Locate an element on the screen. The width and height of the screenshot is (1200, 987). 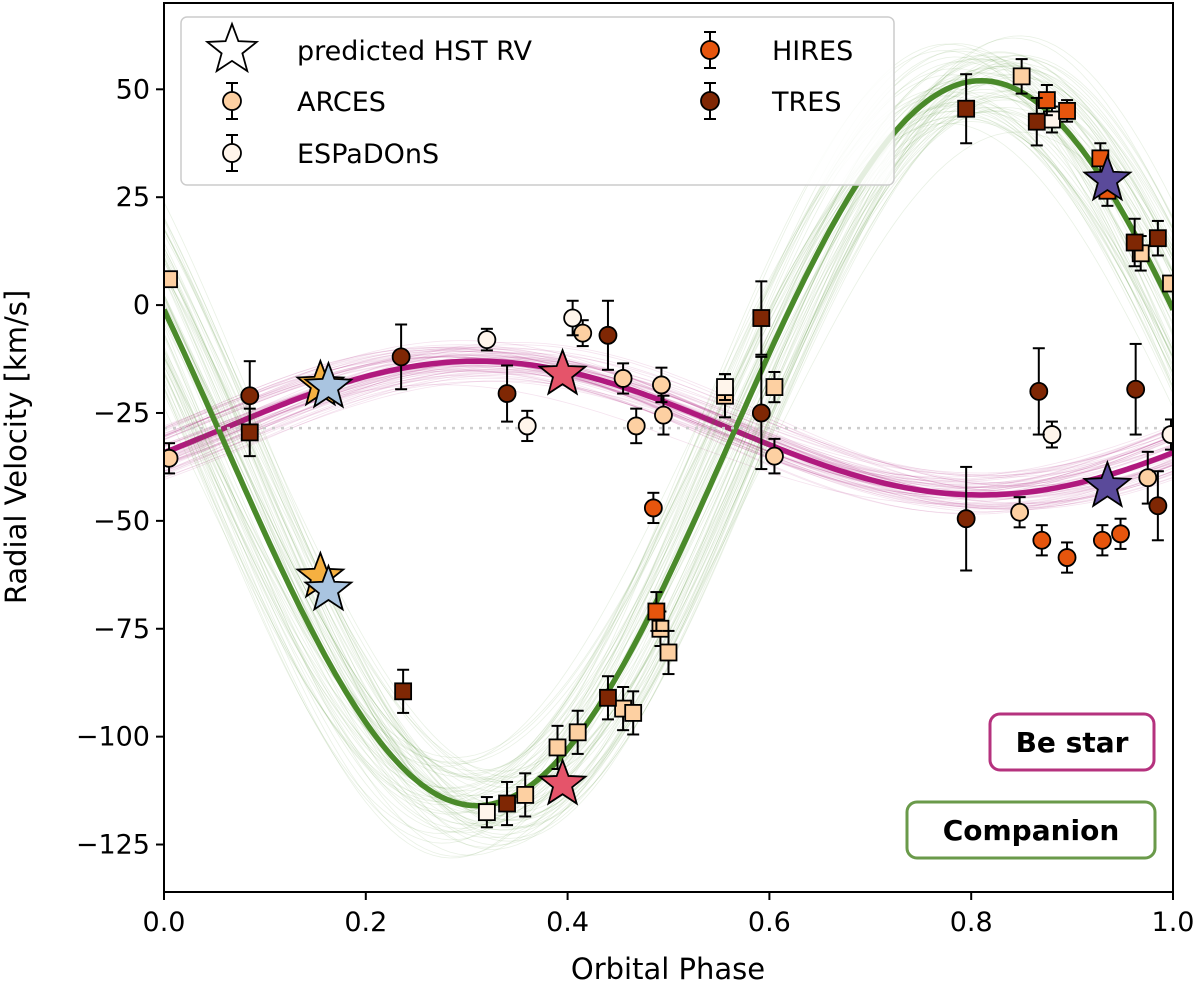
y-tick-label: −125 is located at coordinates (113, 845).